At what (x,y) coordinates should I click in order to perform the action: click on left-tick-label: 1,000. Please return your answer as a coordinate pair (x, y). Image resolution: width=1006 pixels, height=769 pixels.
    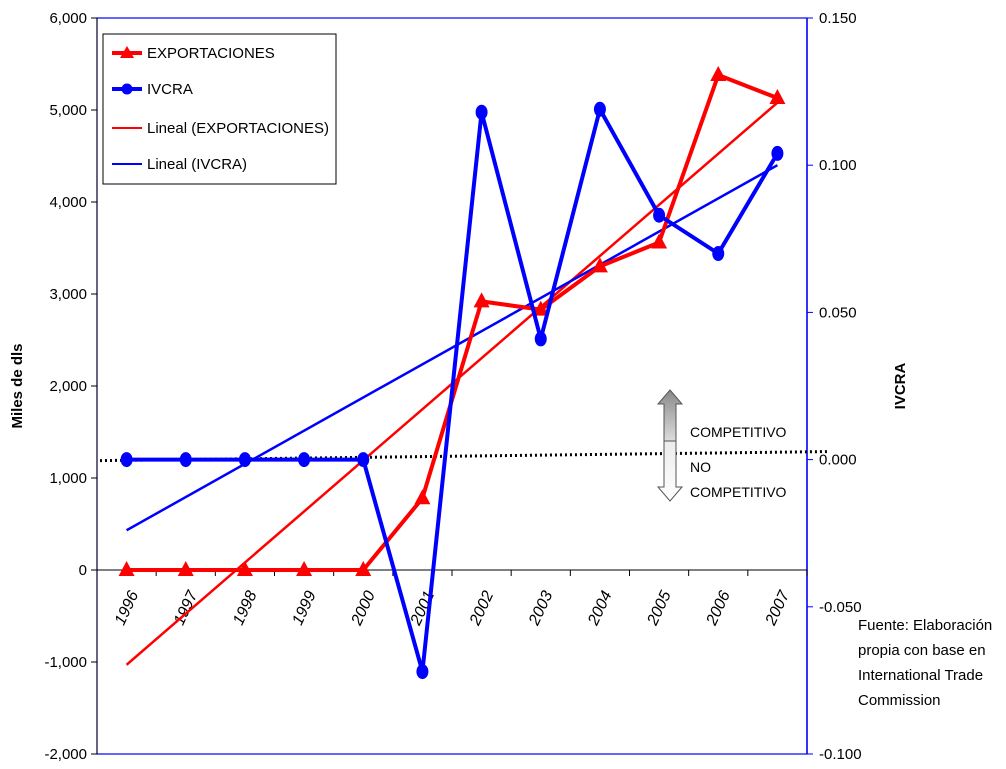
    Looking at the image, I should click on (68, 478).